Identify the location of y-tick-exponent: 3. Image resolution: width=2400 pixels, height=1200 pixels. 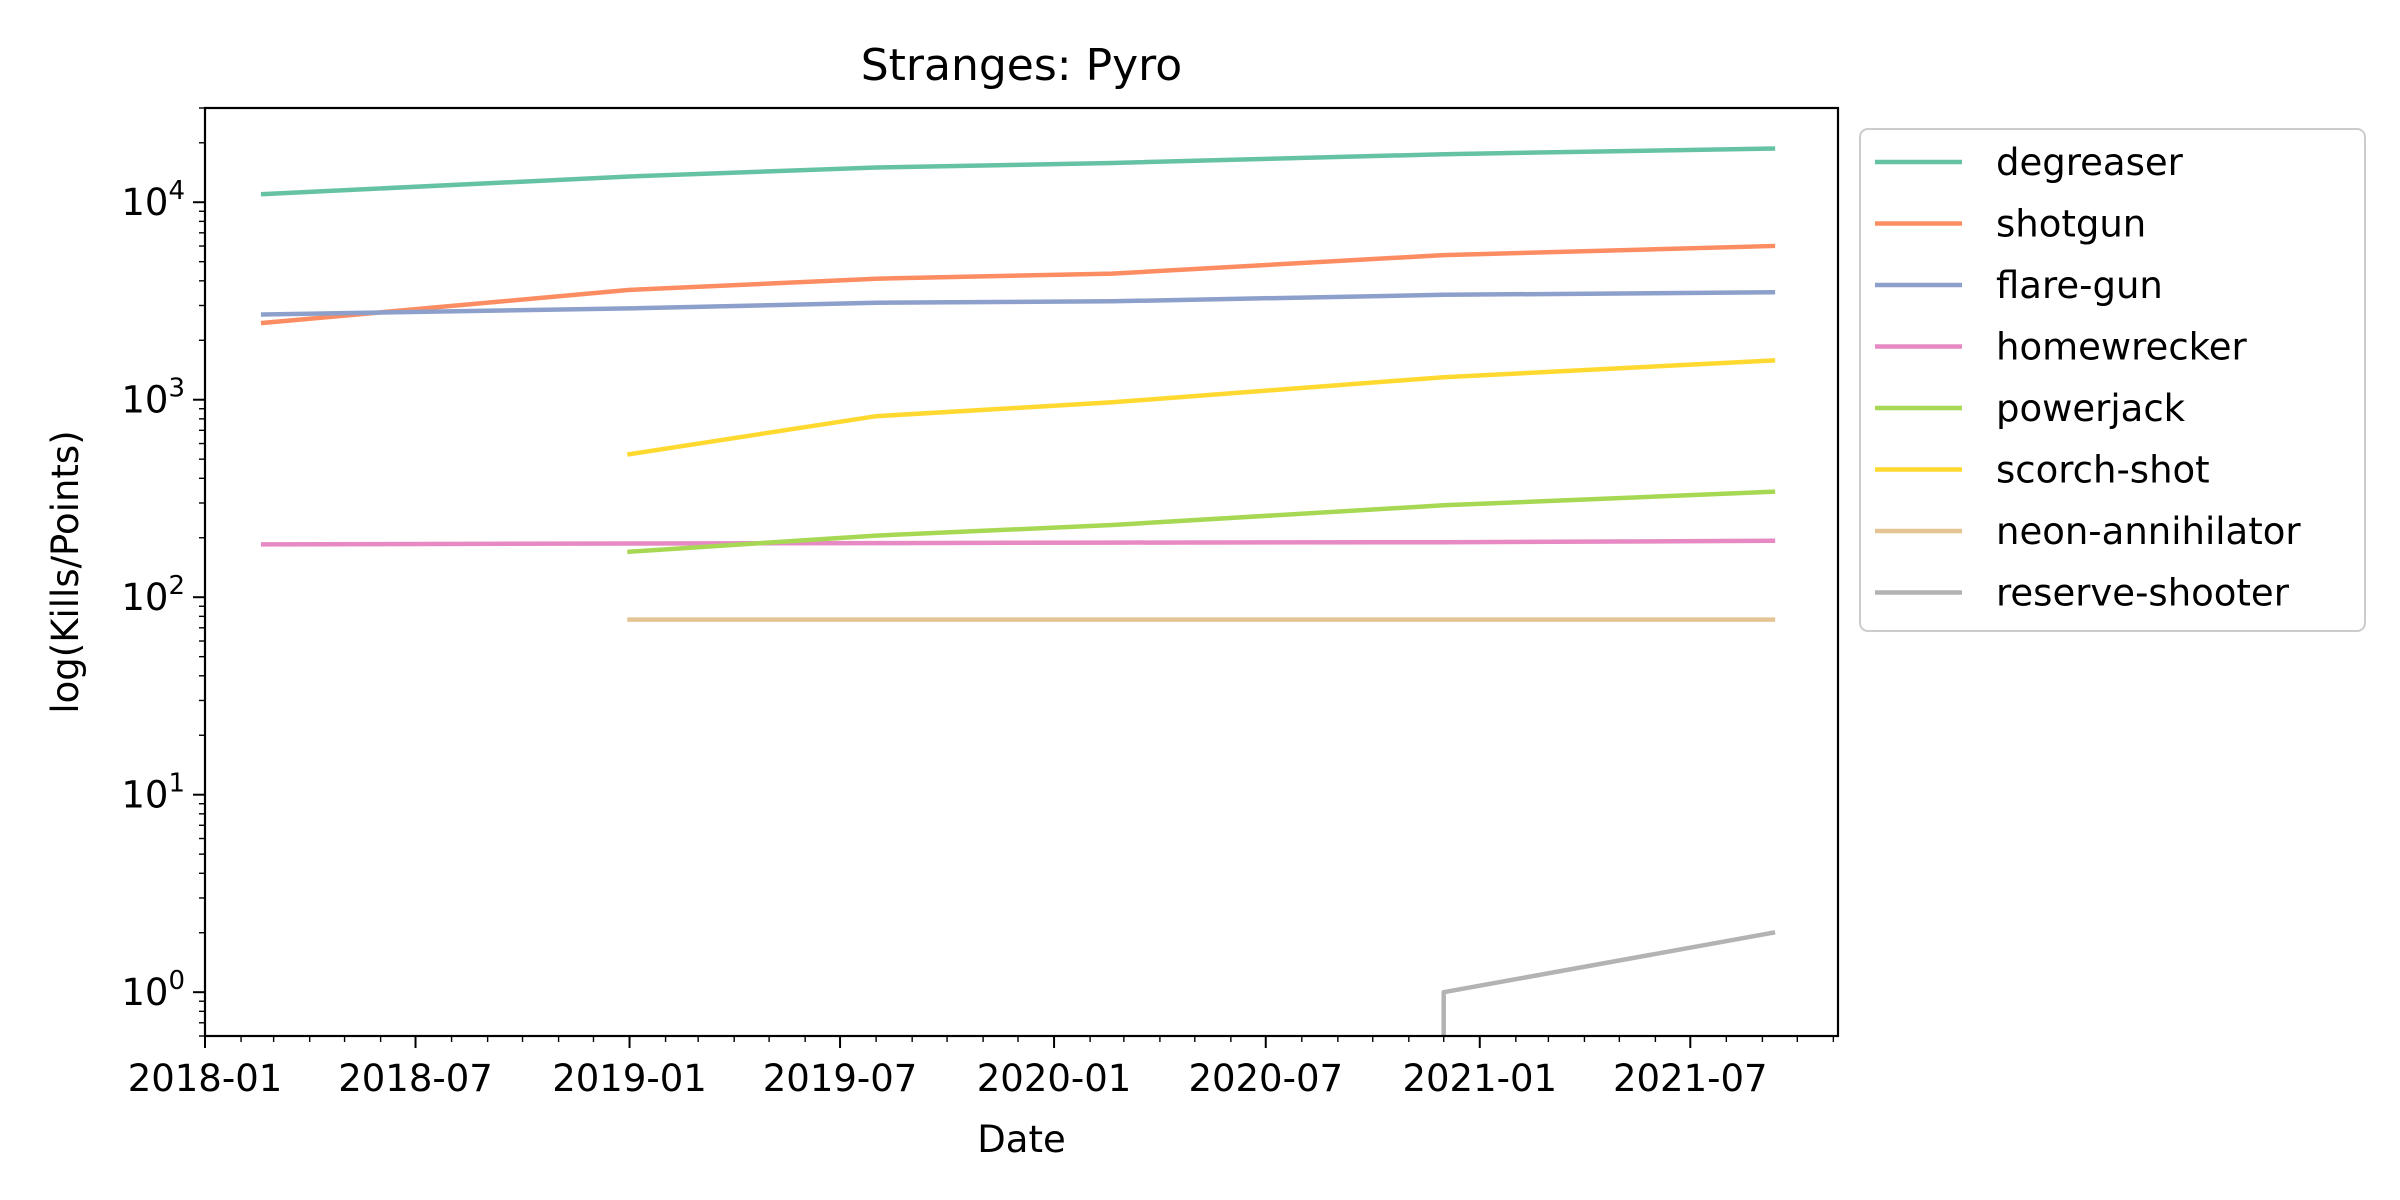
(176, 389).